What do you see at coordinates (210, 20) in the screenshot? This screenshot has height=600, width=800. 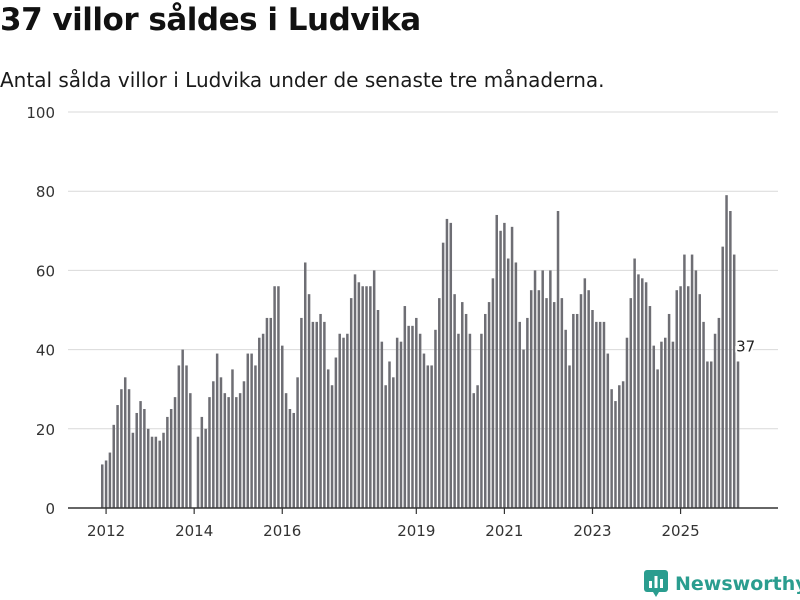 I see `chart-title: 37 villor såldes i Ludvika` at bounding box center [210, 20].